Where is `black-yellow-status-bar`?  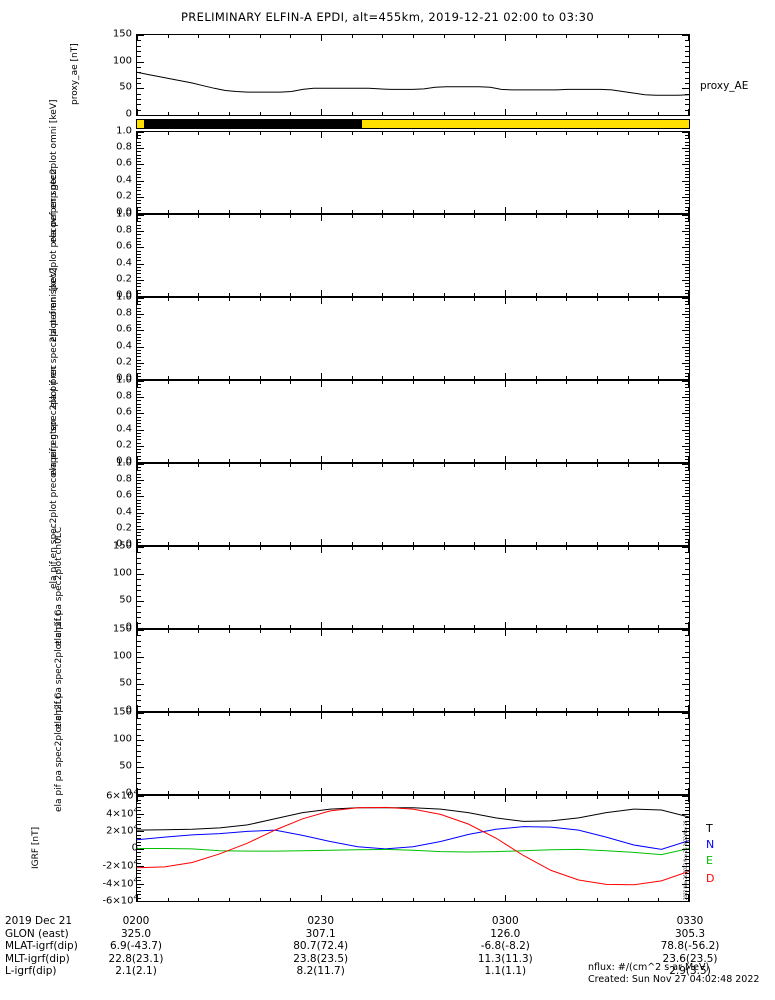 black-yellow-status-bar is located at coordinates (413, 124).